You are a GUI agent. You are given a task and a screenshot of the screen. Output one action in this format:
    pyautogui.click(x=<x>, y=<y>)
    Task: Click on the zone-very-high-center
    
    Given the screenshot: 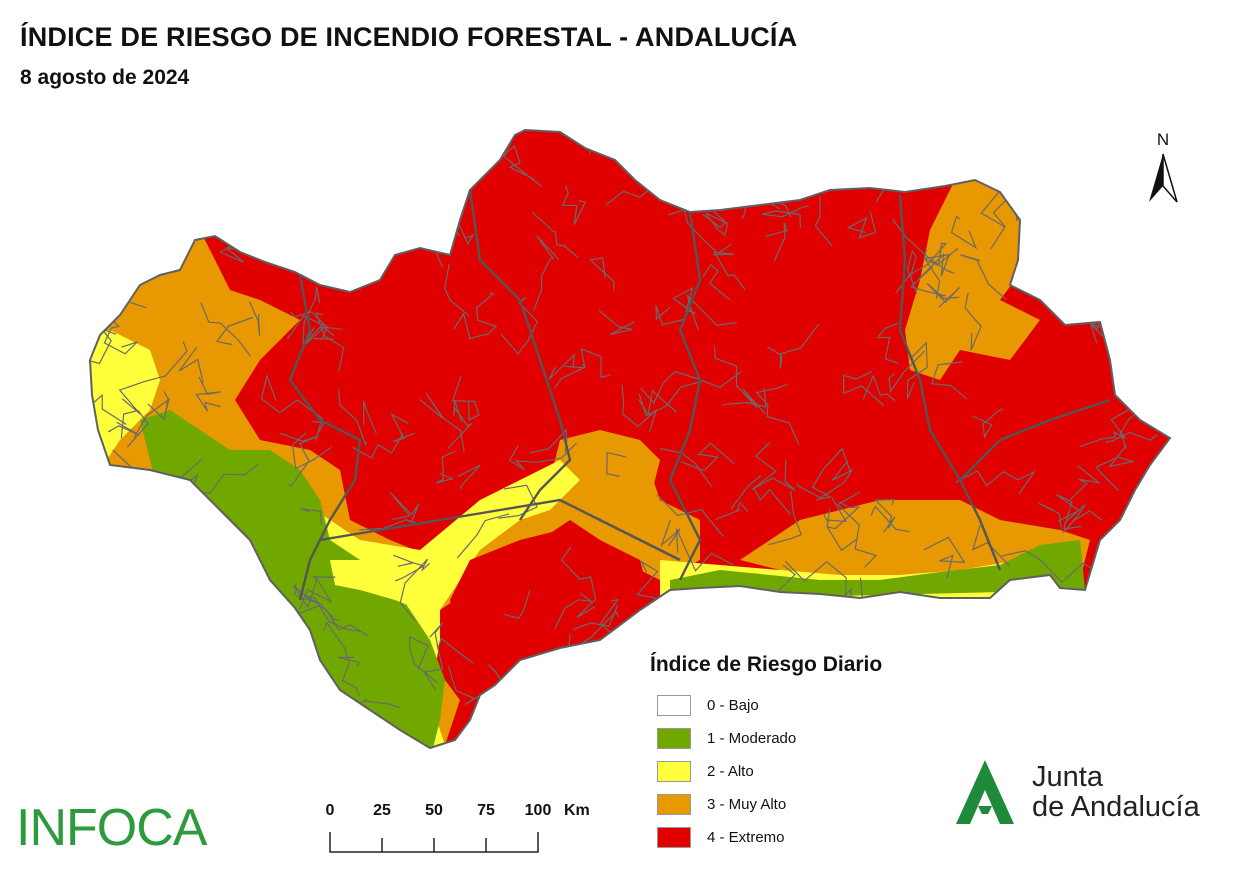 What is the action you would take?
    pyautogui.click(x=605, y=475)
    